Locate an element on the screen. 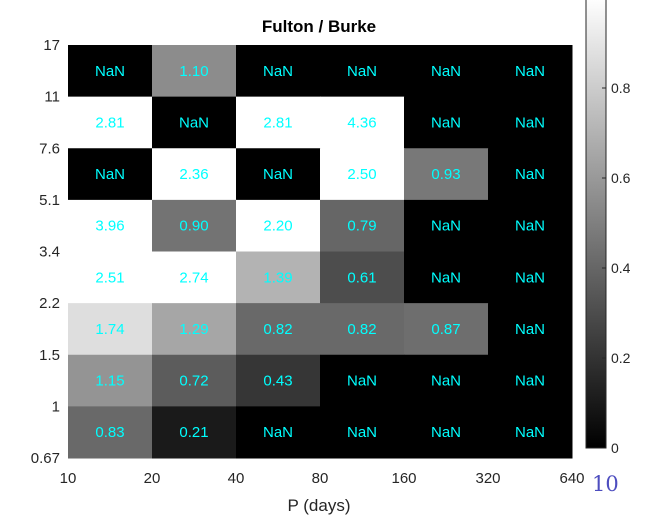 This screenshot has height=524, width=656. cell-value-label: 0.79 is located at coordinates (361, 226).